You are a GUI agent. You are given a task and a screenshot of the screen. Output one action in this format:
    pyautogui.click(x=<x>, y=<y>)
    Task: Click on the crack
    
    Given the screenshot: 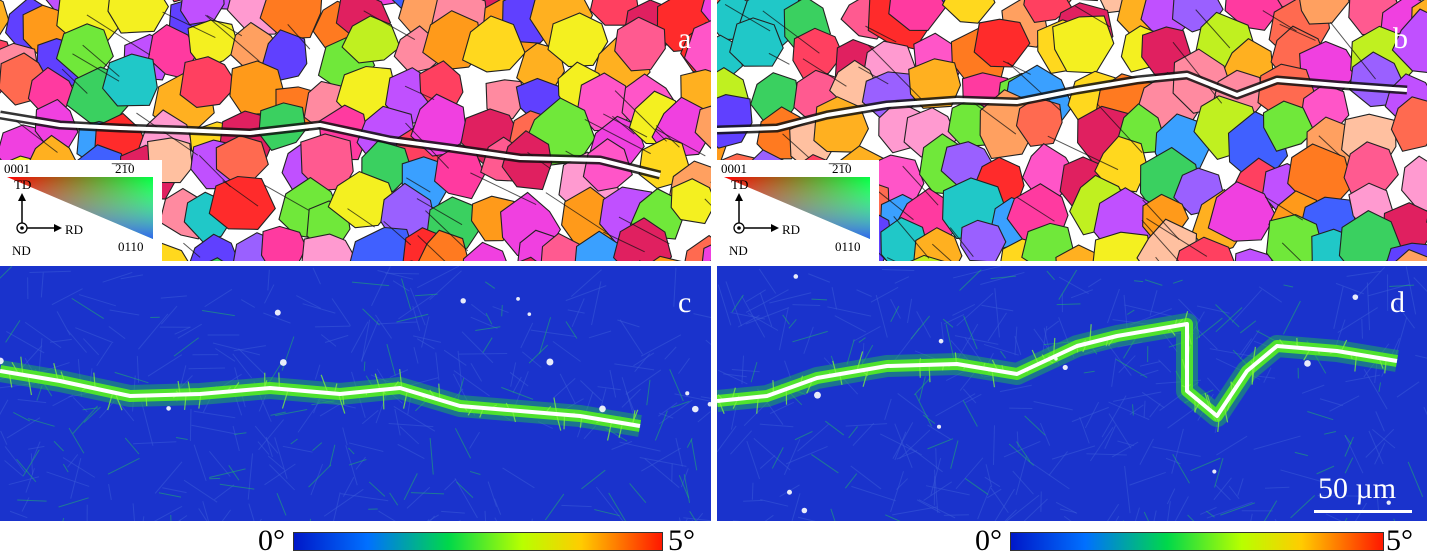 What is the action you would take?
    pyautogui.click(x=330, y=145)
    